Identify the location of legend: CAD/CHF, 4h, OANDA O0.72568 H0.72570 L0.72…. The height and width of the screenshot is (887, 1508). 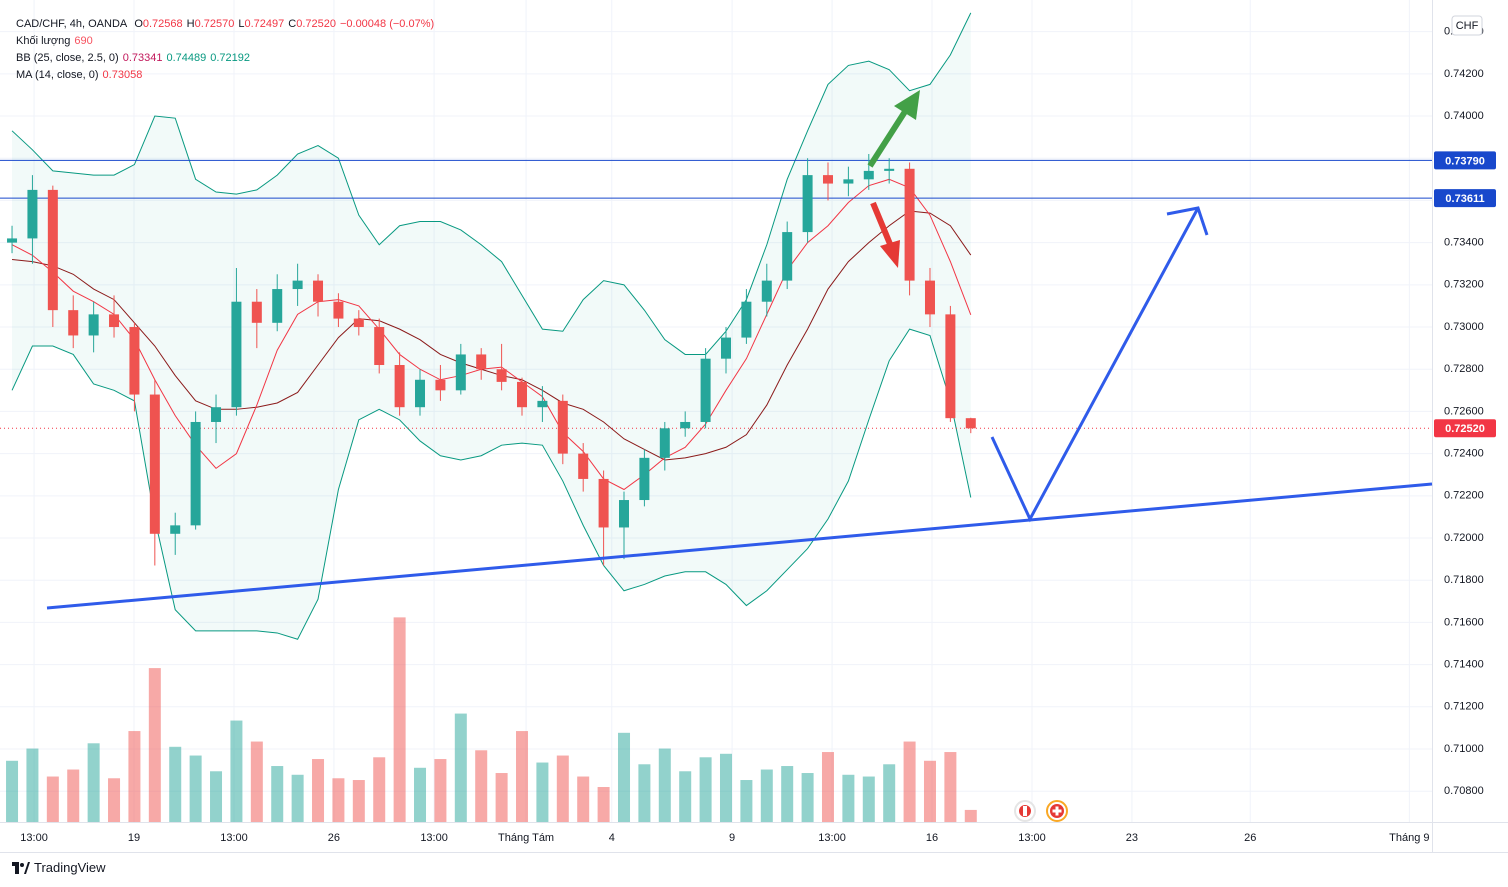
(227, 50).